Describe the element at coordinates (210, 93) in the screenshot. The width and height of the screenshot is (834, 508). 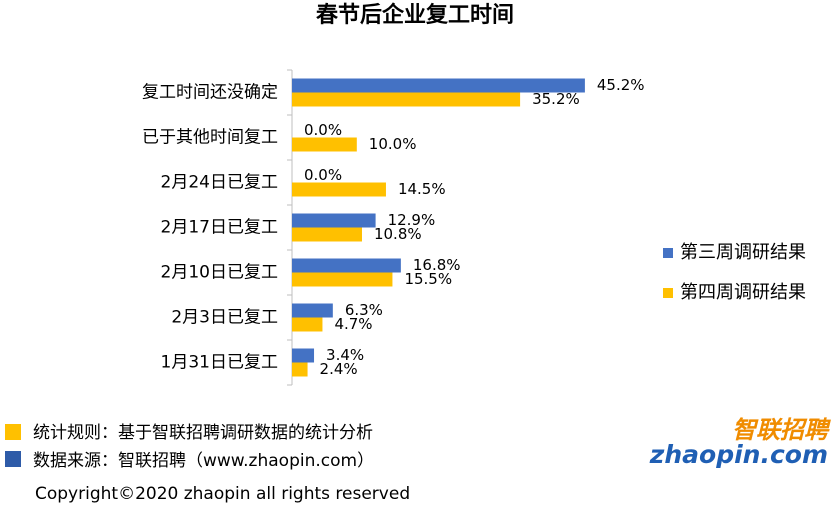
I see `y-tick-label: 复工时间还没确定` at that location.